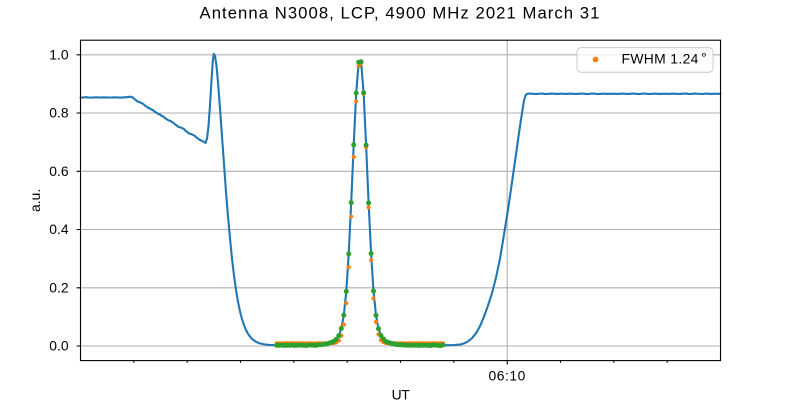 This screenshot has height=400, width=800. Describe the element at coordinates (59, 346) in the screenshot. I see `svg-text: 0.0` at that location.